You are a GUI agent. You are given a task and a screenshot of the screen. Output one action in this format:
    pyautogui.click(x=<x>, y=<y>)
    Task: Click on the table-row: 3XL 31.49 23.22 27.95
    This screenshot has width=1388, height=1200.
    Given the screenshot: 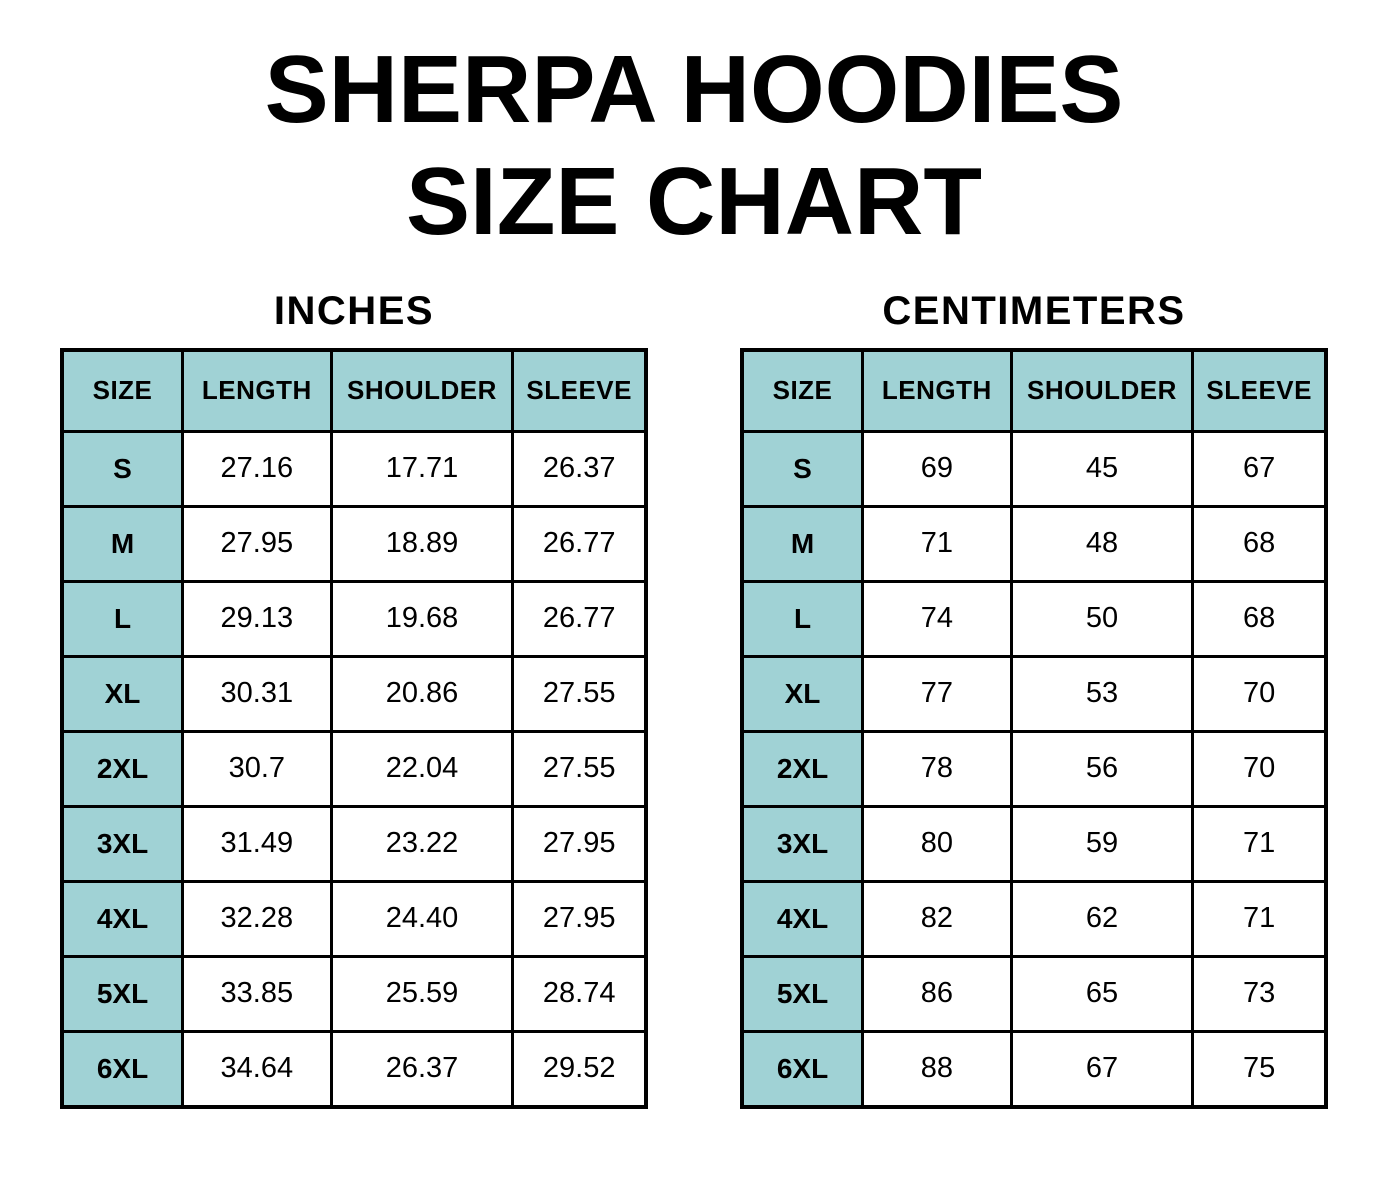 What is the action you would take?
    pyautogui.click(x=354, y=843)
    